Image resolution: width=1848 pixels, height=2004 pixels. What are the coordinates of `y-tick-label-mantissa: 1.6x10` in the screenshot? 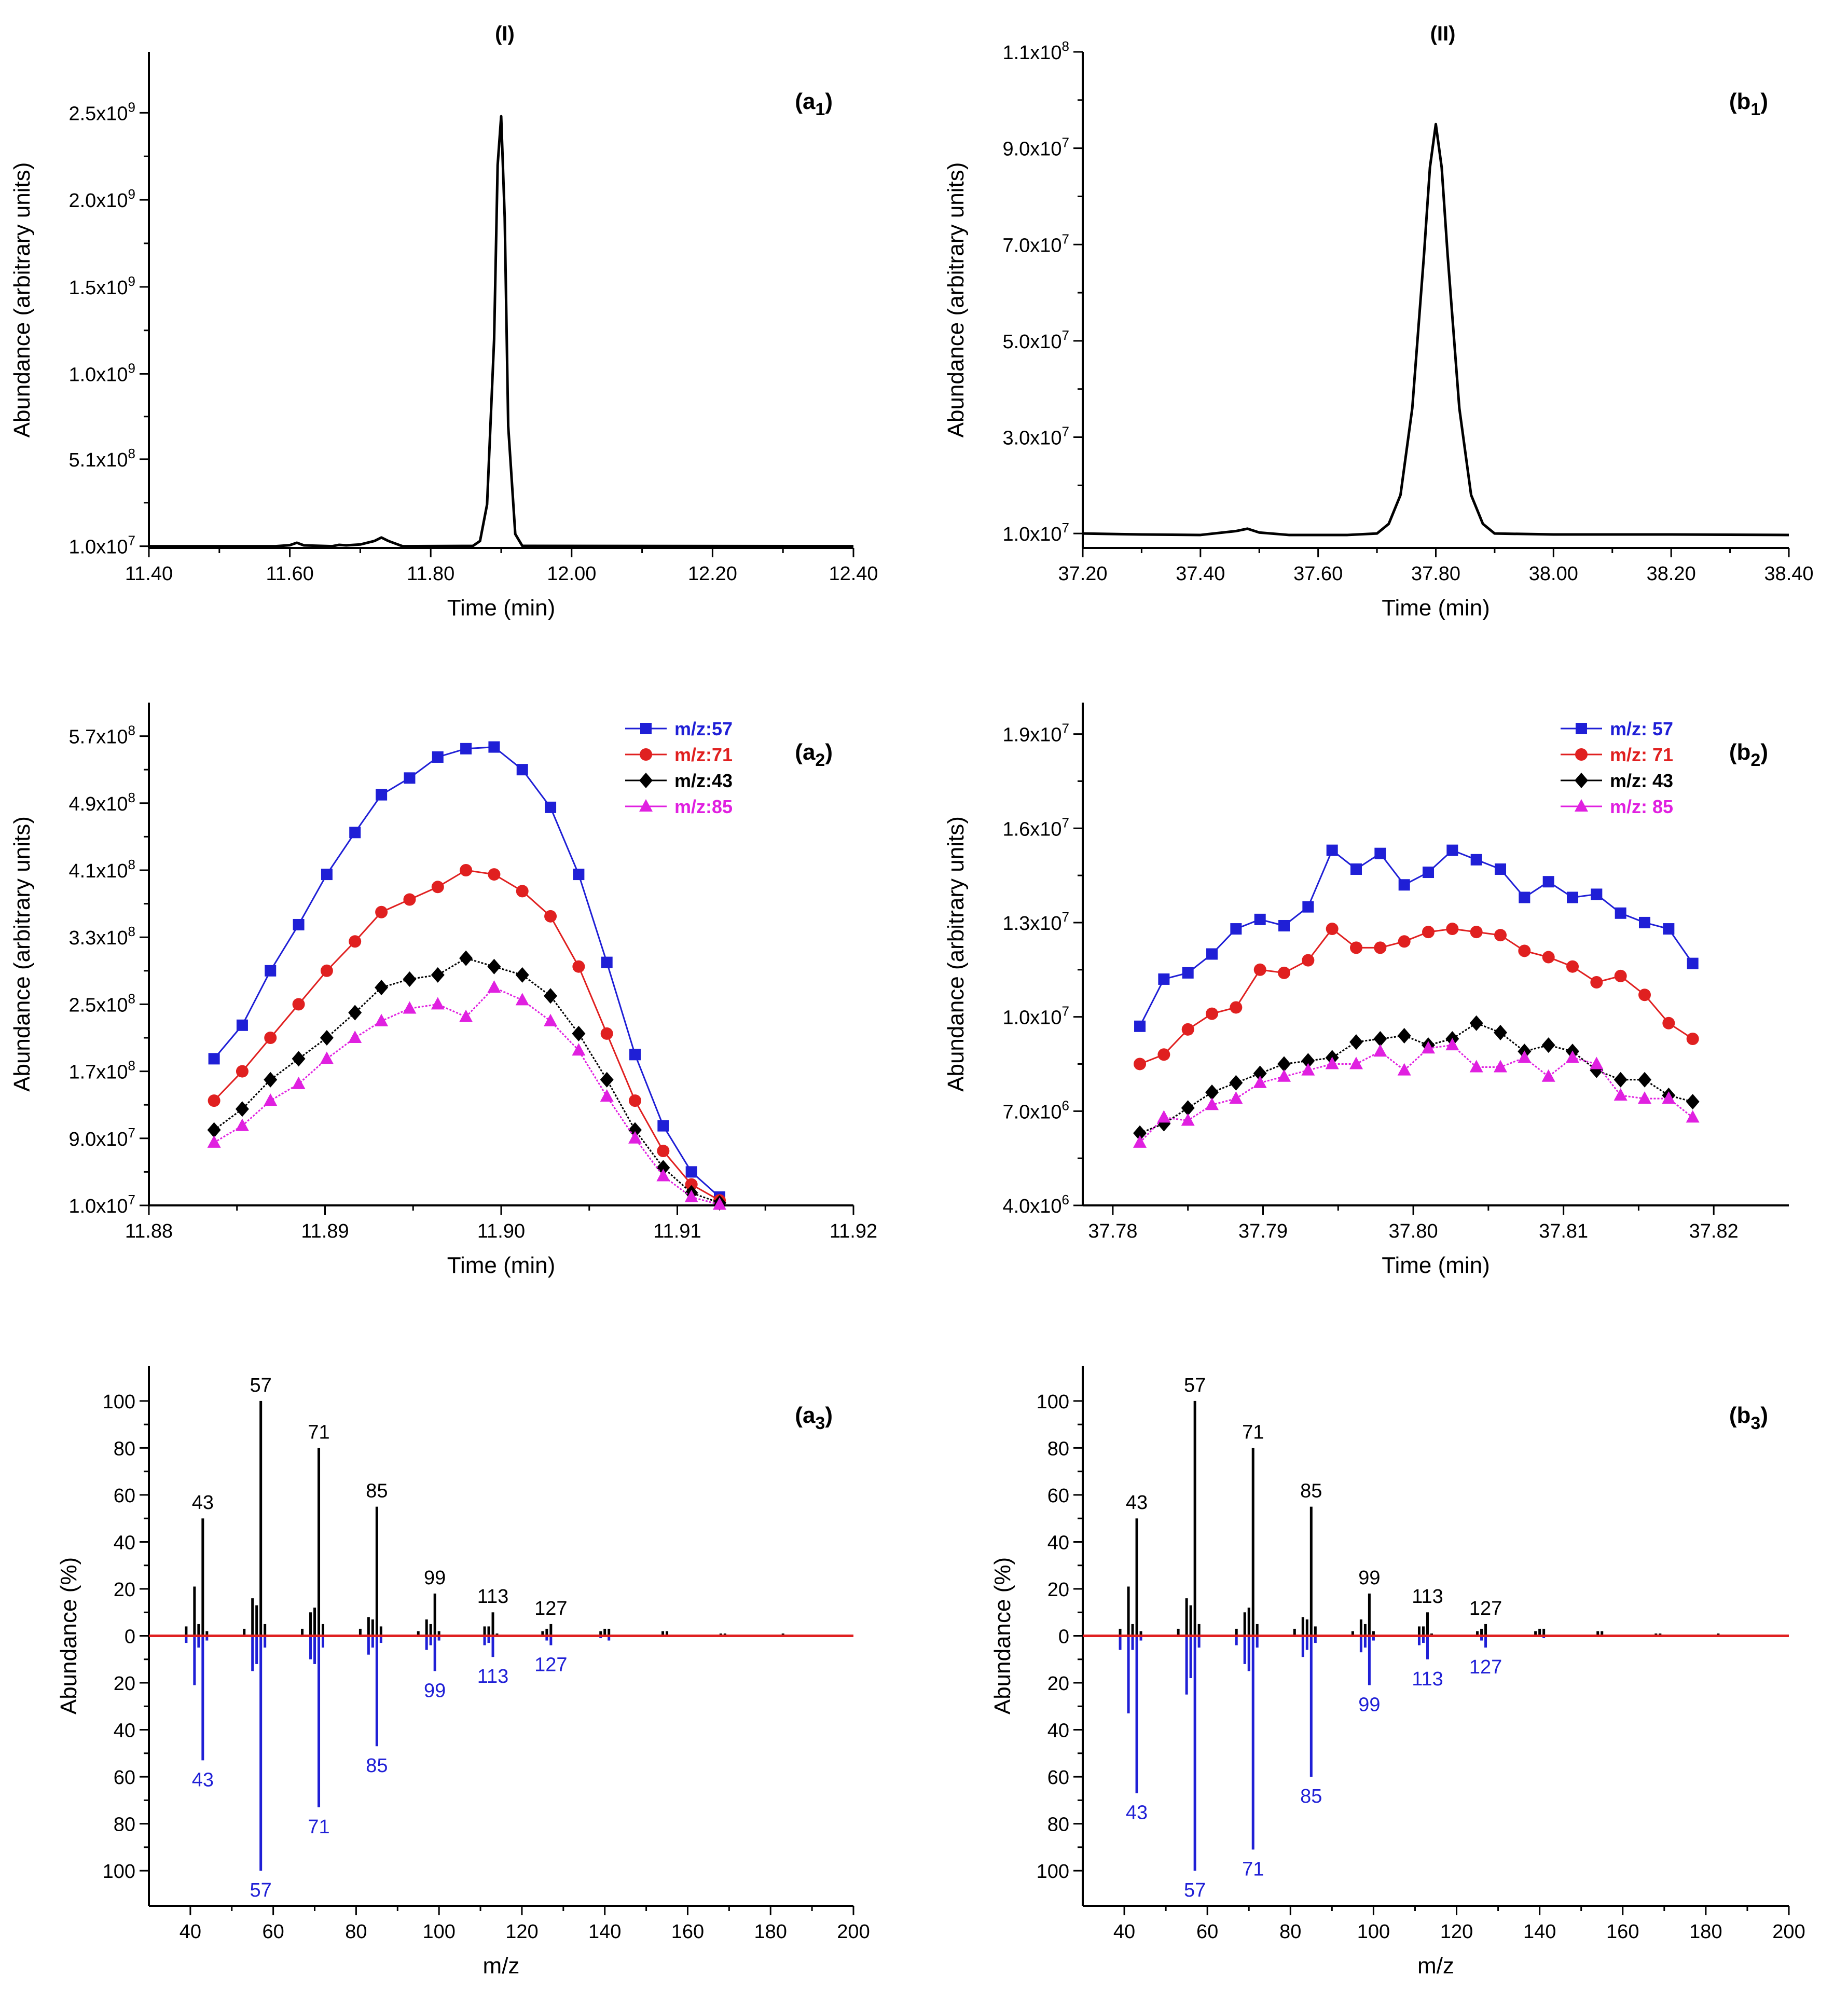 It's located at (1031, 829).